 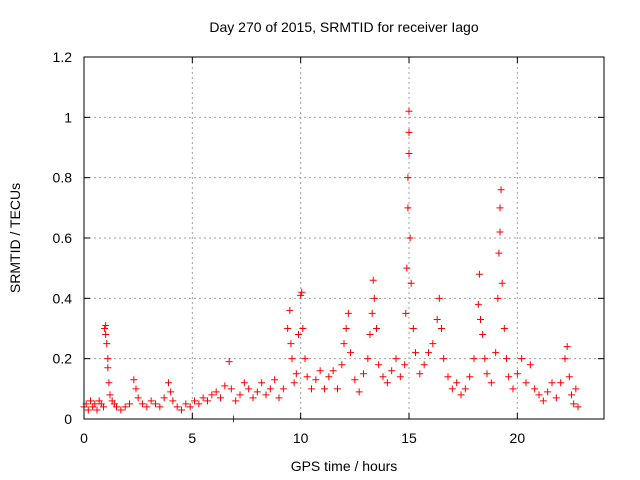 I want to click on x-tick-label: 15, so click(x=409, y=438).